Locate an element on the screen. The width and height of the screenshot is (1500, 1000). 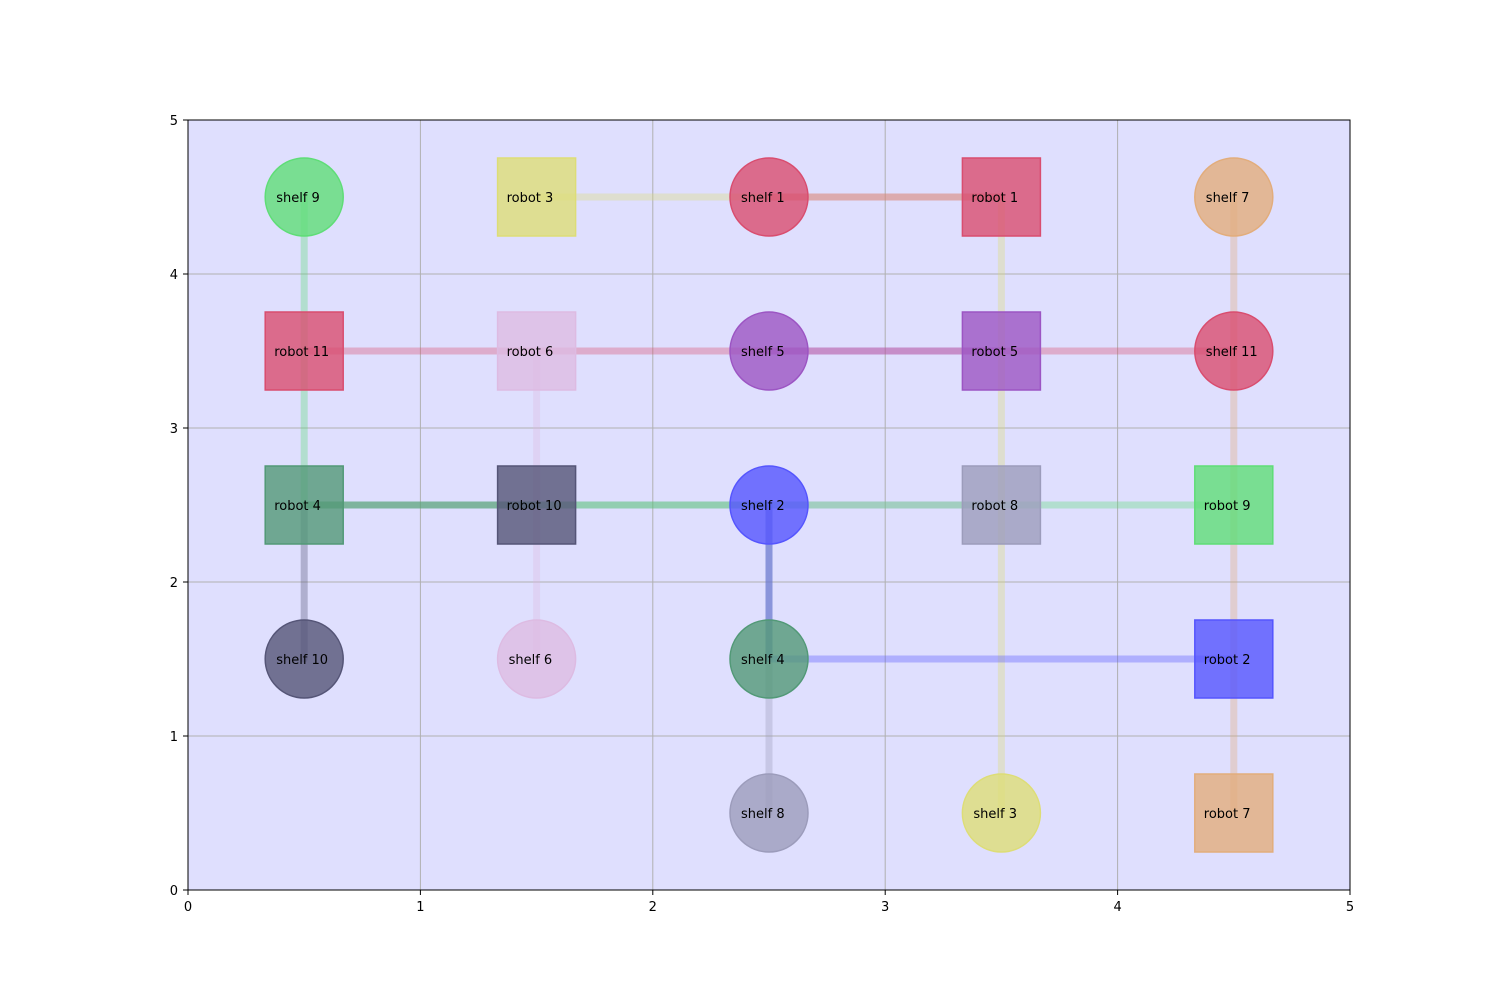
robot-label: robot 11 is located at coordinates (301, 352).